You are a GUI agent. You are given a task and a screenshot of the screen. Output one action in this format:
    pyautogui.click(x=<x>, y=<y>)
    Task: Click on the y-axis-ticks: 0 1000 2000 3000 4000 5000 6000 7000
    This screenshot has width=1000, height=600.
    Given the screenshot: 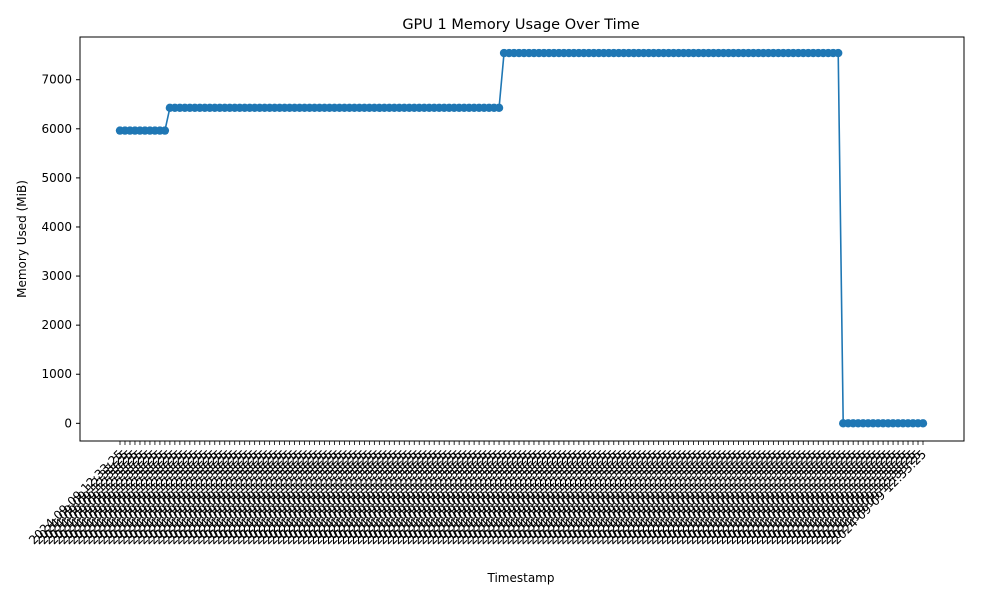 What is the action you would take?
    pyautogui.click(x=60, y=251)
    